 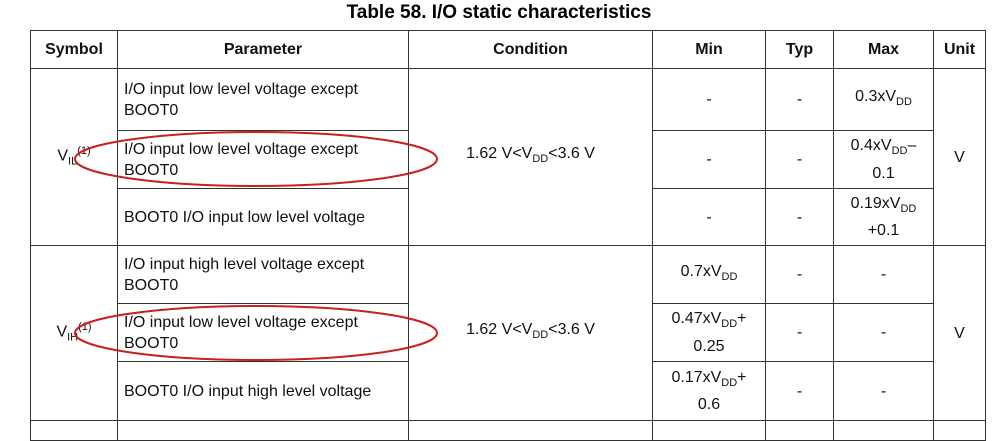 What do you see at coordinates (244, 217) in the screenshot?
I see `cell-text: BOOT0 I/O input low level voltage` at bounding box center [244, 217].